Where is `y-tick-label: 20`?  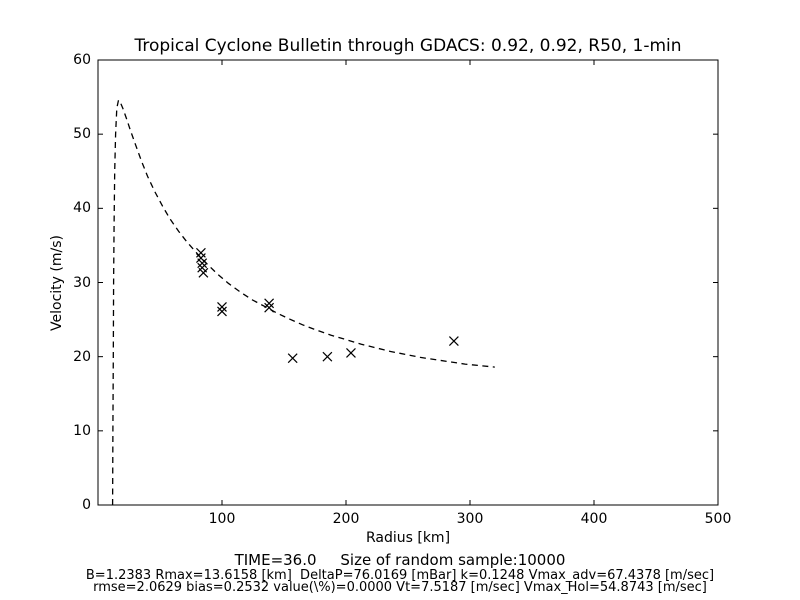
y-tick-label: 20 is located at coordinates (82, 356).